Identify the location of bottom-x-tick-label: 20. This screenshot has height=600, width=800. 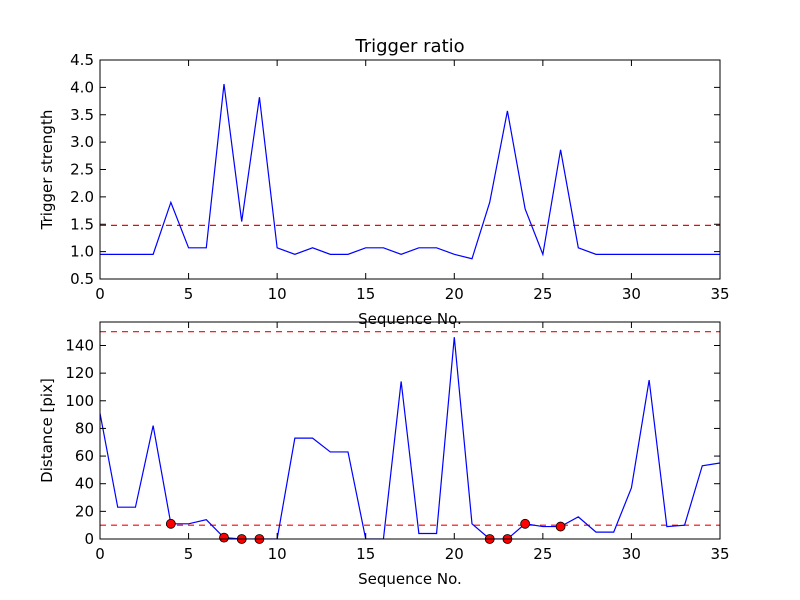
(454, 554).